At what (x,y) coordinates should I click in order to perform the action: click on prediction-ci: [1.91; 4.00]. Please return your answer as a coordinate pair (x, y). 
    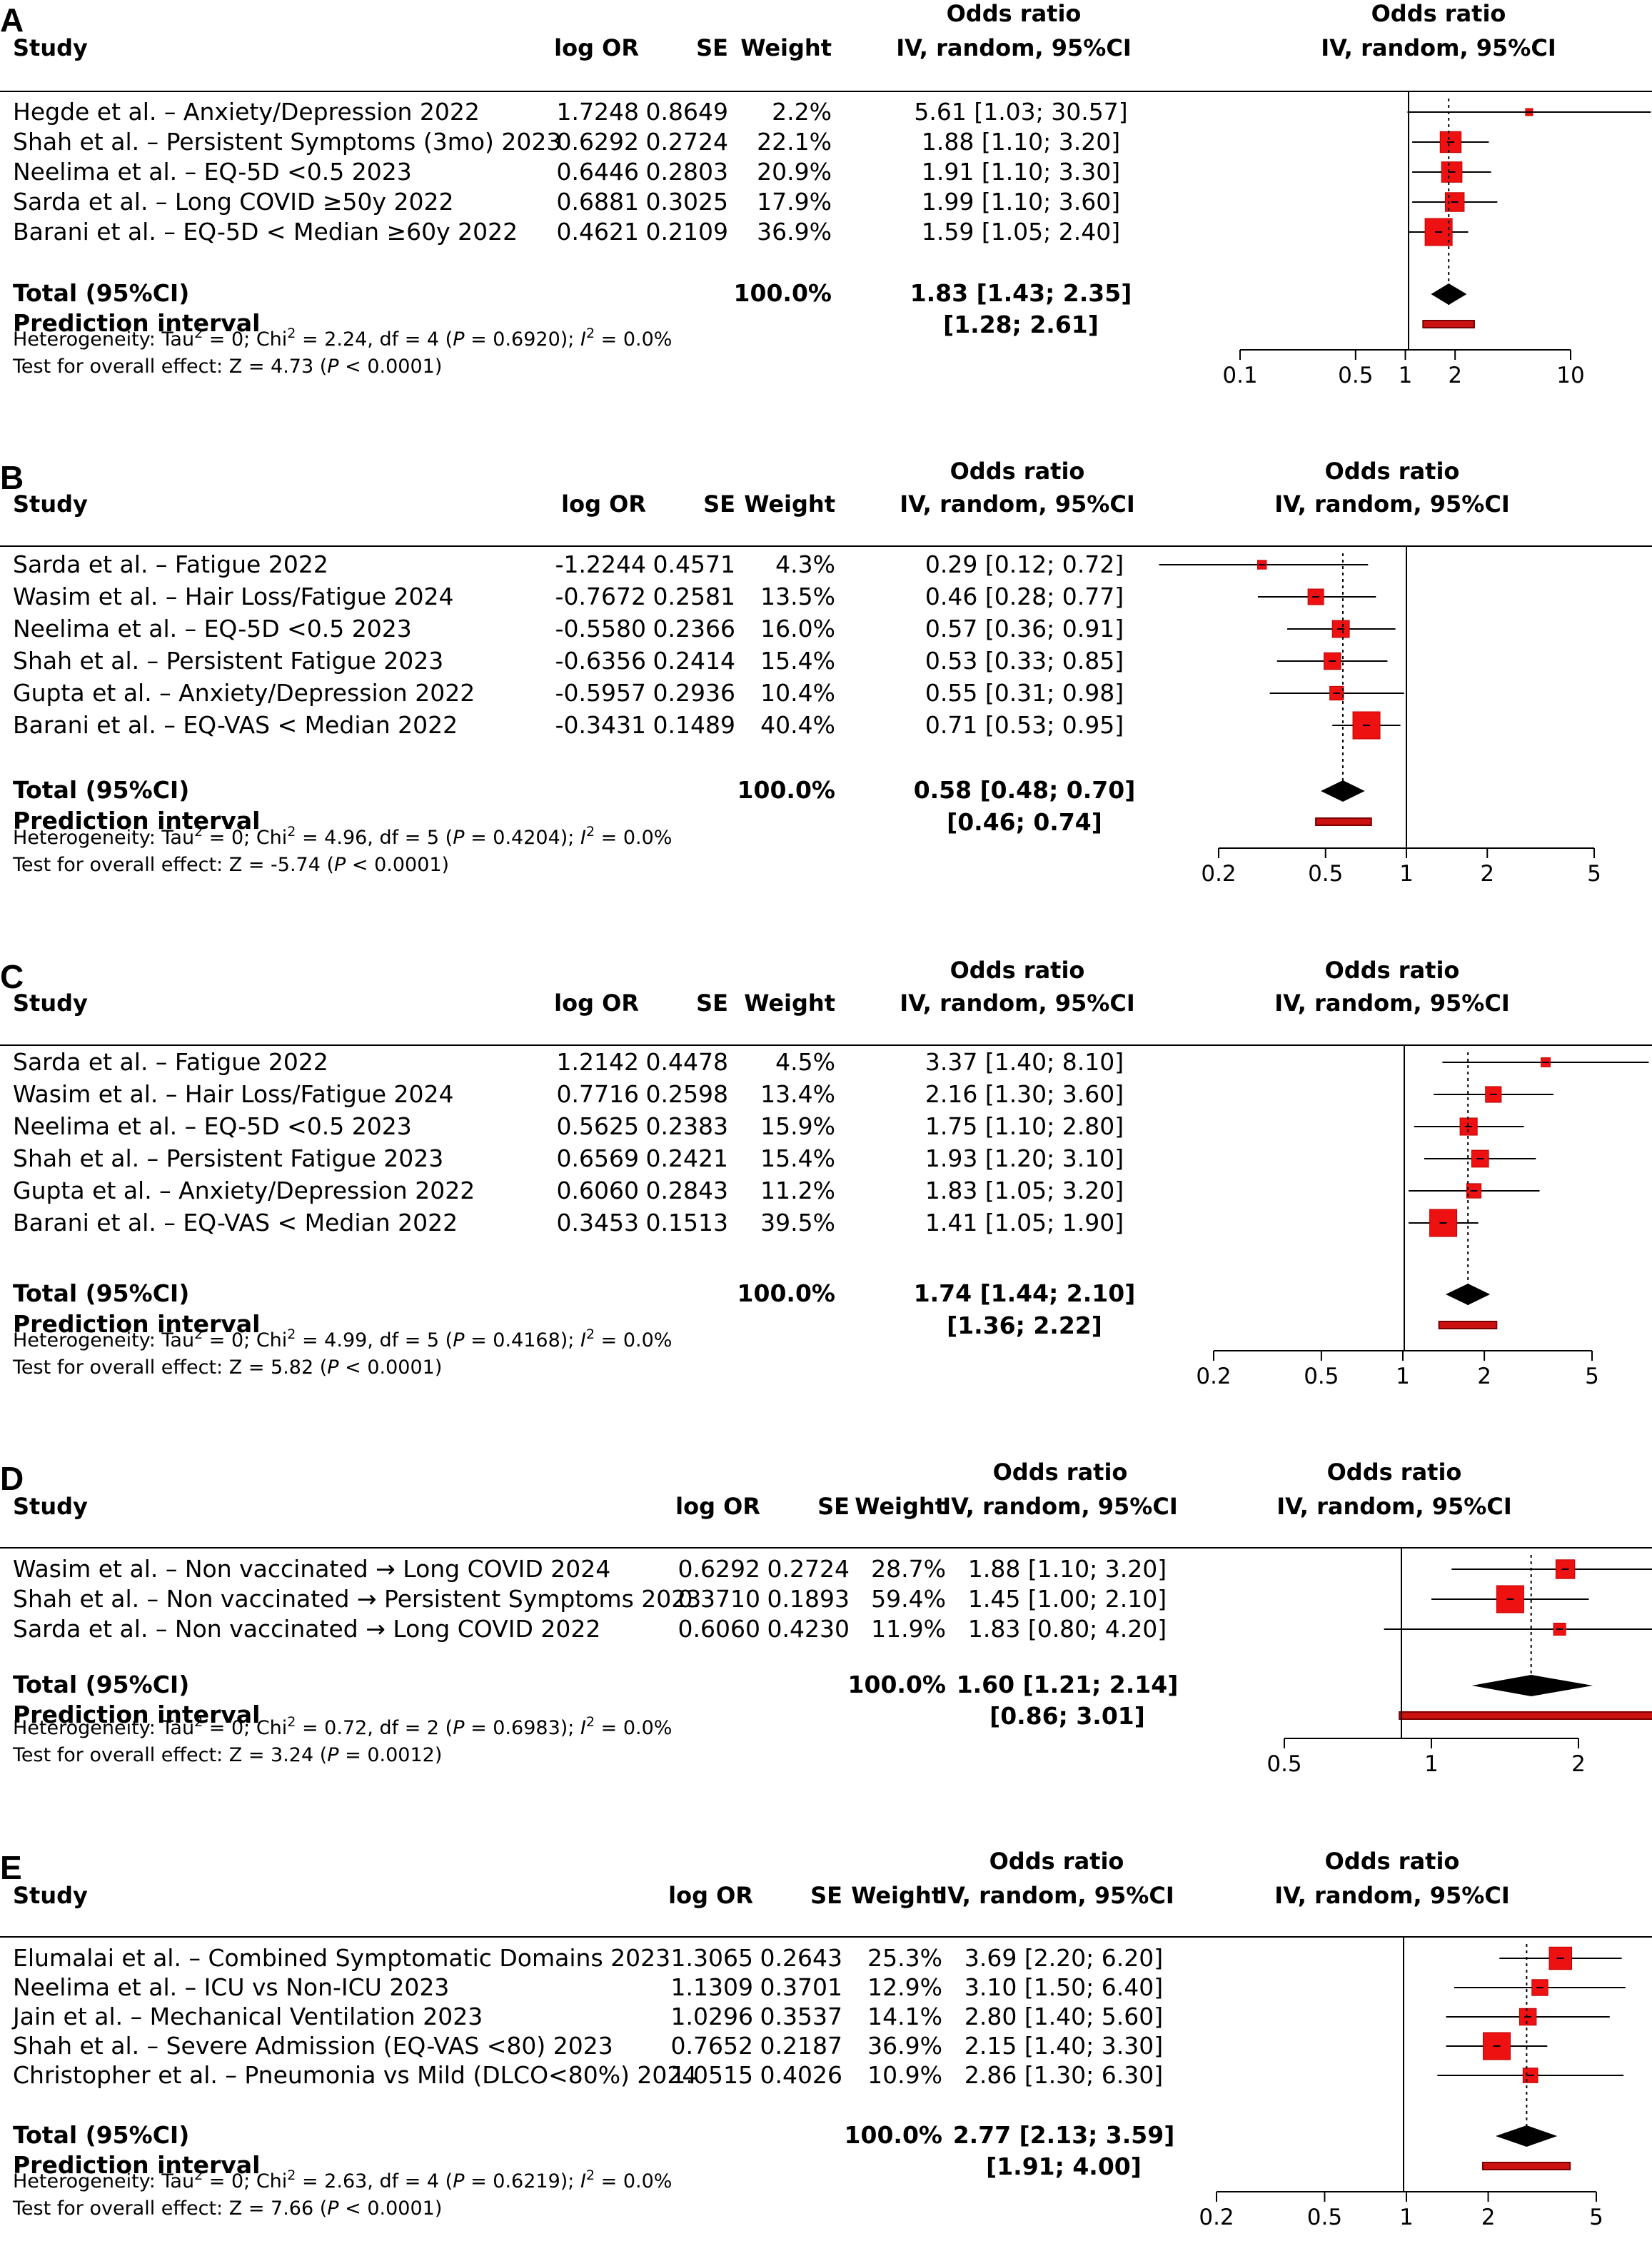
    Looking at the image, I should click on (1064, 2166).